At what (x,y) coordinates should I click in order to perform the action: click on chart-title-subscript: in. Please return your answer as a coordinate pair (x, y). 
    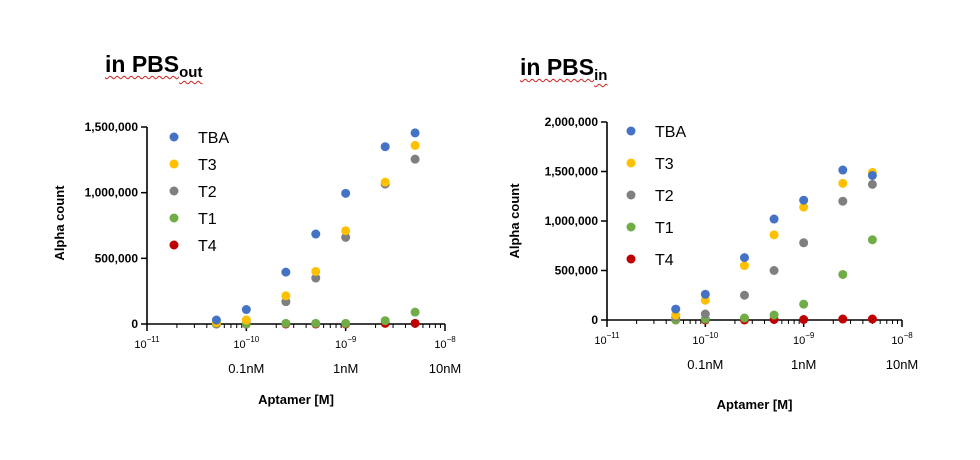
    Looking at the image, I should click on (601, 75).